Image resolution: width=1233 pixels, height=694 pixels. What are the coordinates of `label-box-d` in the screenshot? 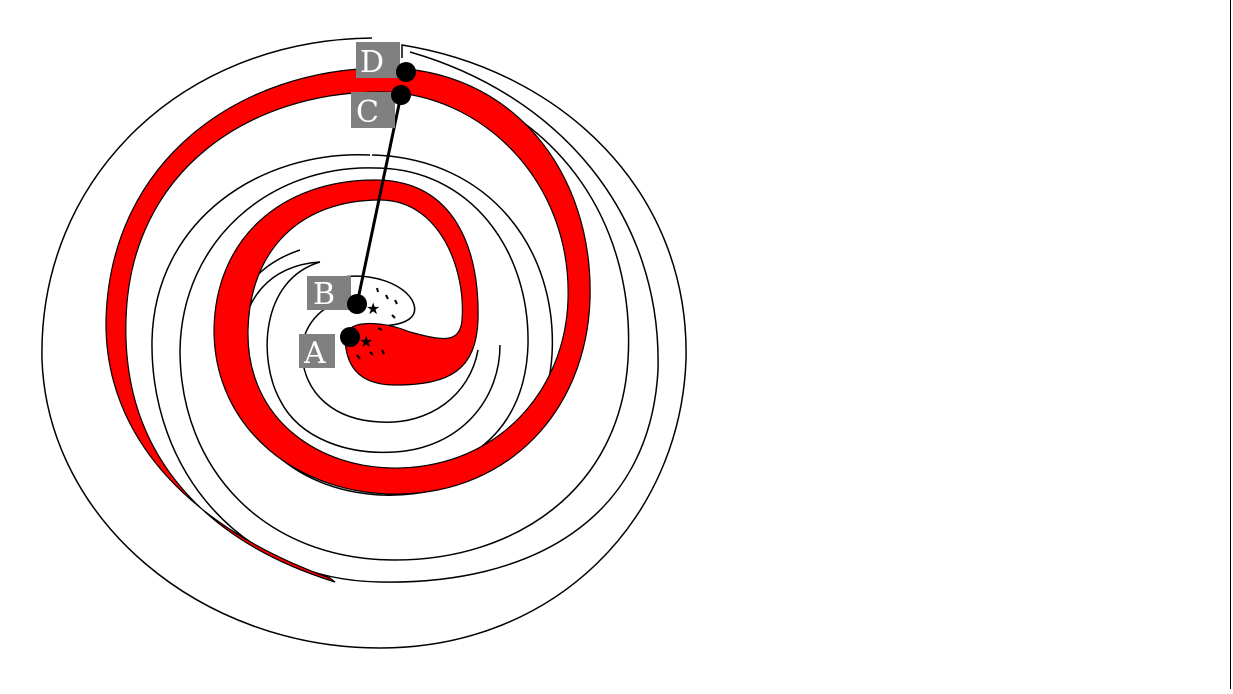 It's located at (378, 60).